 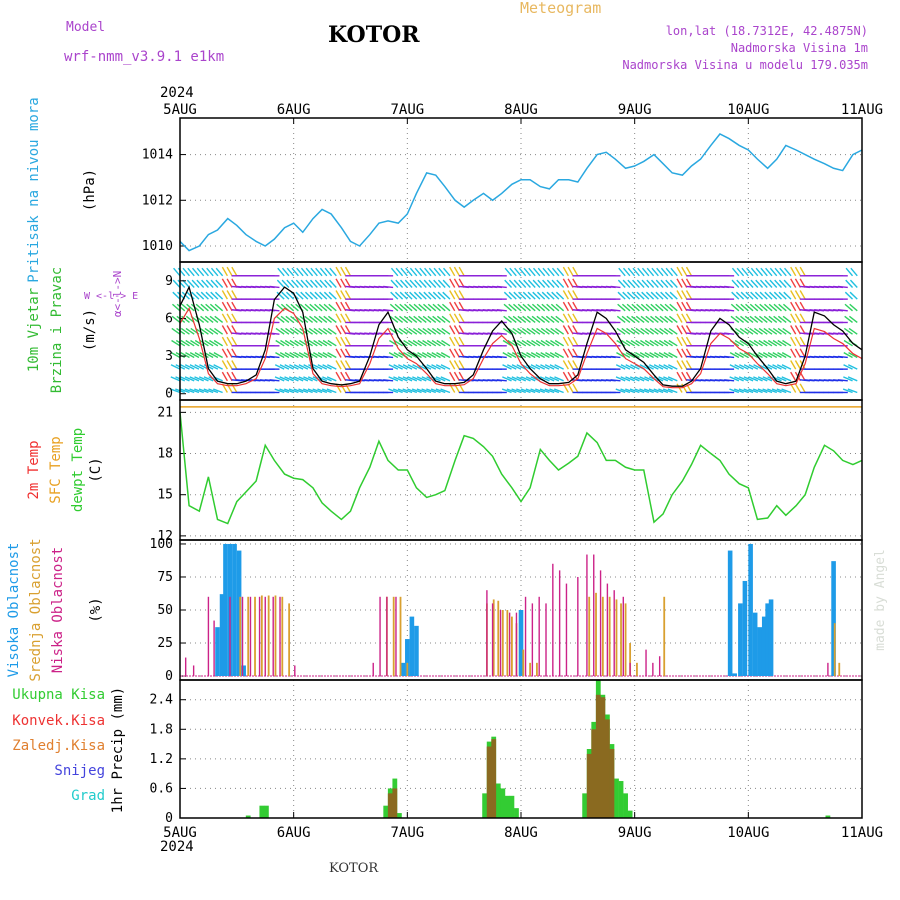 What do you see at coordinates (262, 811) in the screenshot?
I see `precip-total-bar` at bounding box center [262, 811].